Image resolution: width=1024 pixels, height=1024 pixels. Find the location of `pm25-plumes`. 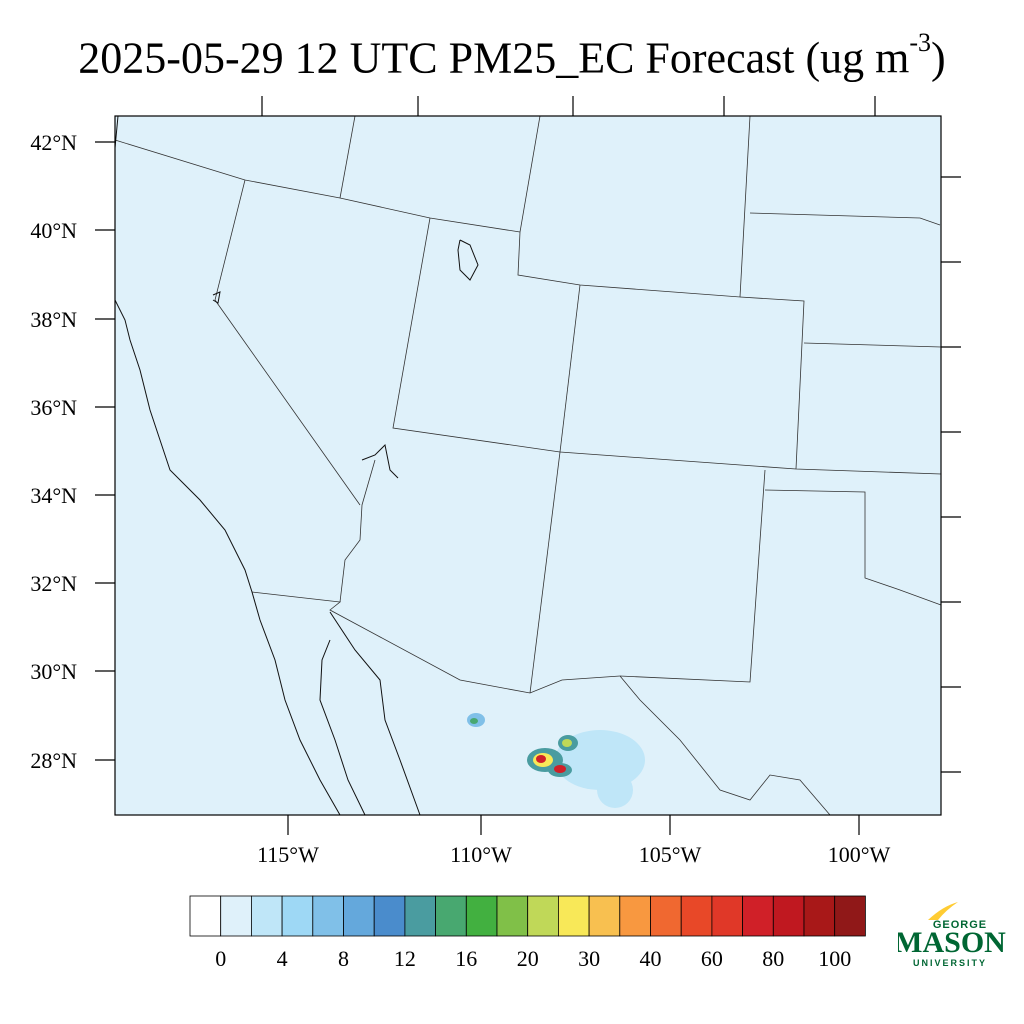

pm25-plumes is located at coordinates (556, 760).